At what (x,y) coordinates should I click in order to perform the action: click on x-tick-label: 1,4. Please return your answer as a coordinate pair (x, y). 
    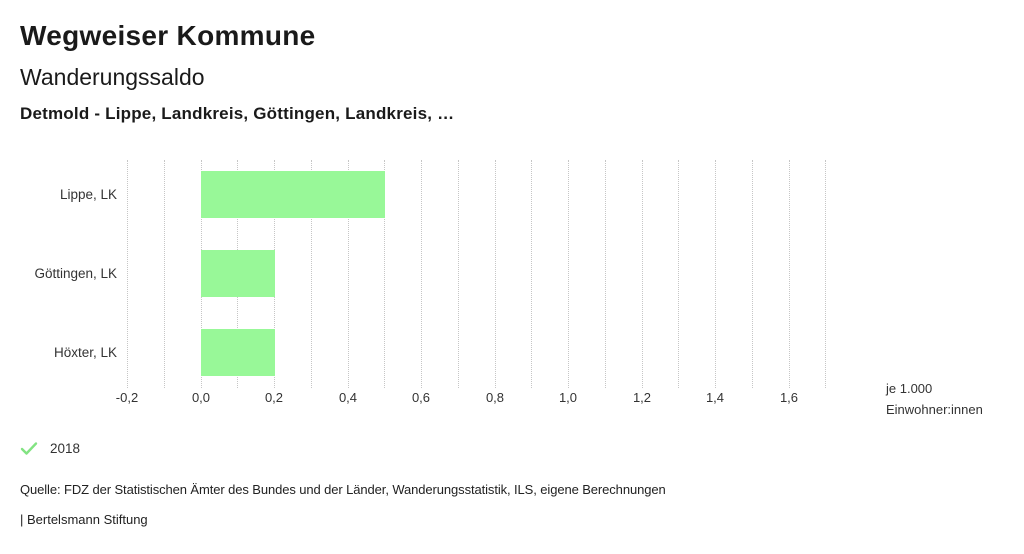
    Looking at the image, I should click on (715, 397).